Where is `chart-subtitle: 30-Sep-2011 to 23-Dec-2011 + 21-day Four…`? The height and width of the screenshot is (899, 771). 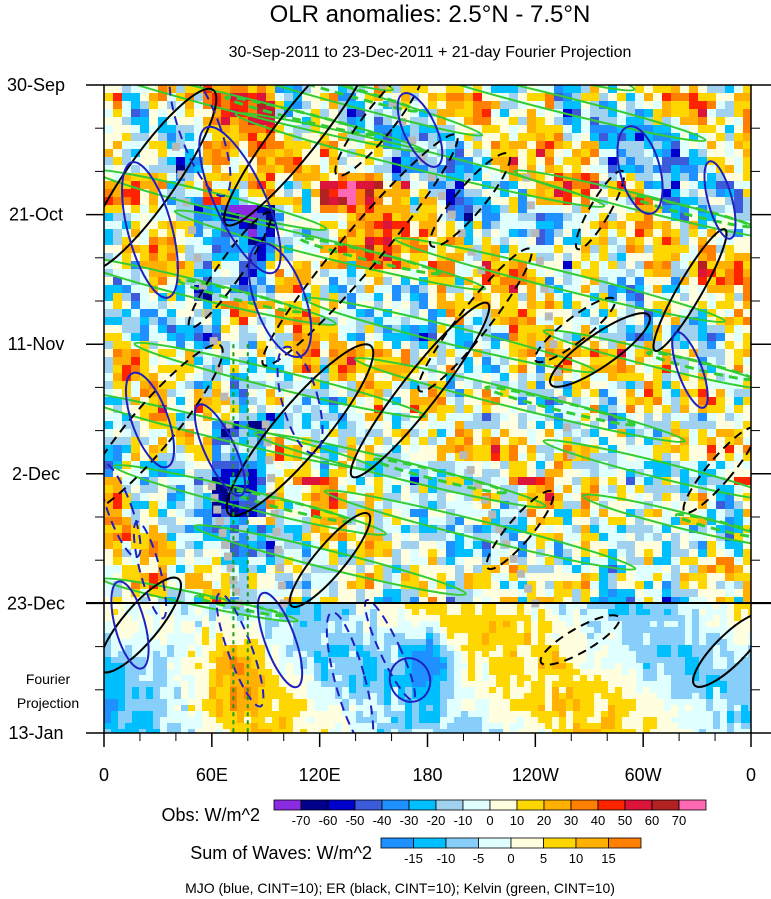
chart-subtitle: 30-Sep-2011 to 23-Dec-2011 + 21-day Four… is located at coordinates (430, 52).